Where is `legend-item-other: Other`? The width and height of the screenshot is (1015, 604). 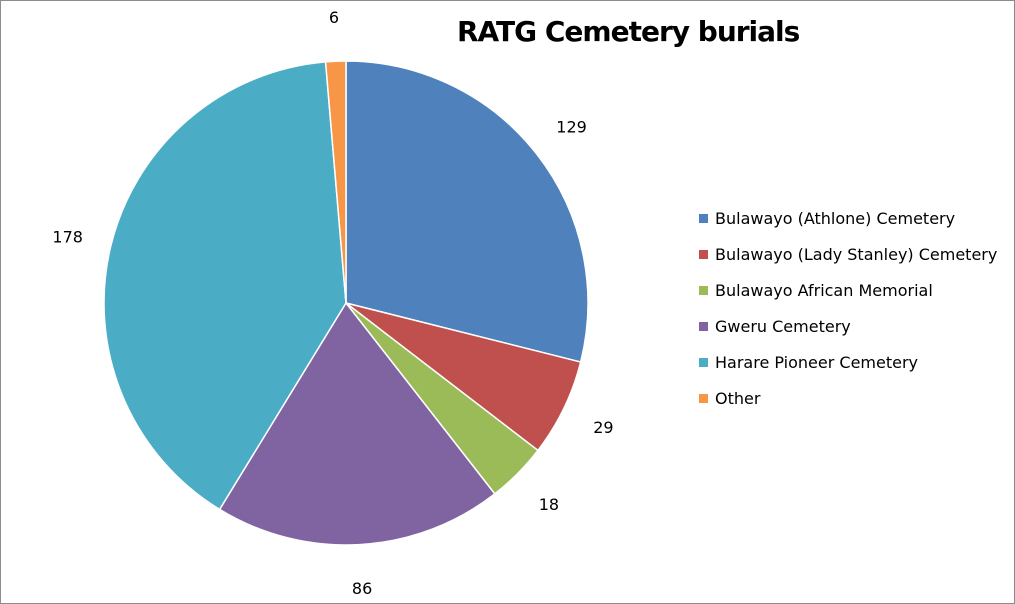
legend-item-other: Other is located at coordinates (848, 398).